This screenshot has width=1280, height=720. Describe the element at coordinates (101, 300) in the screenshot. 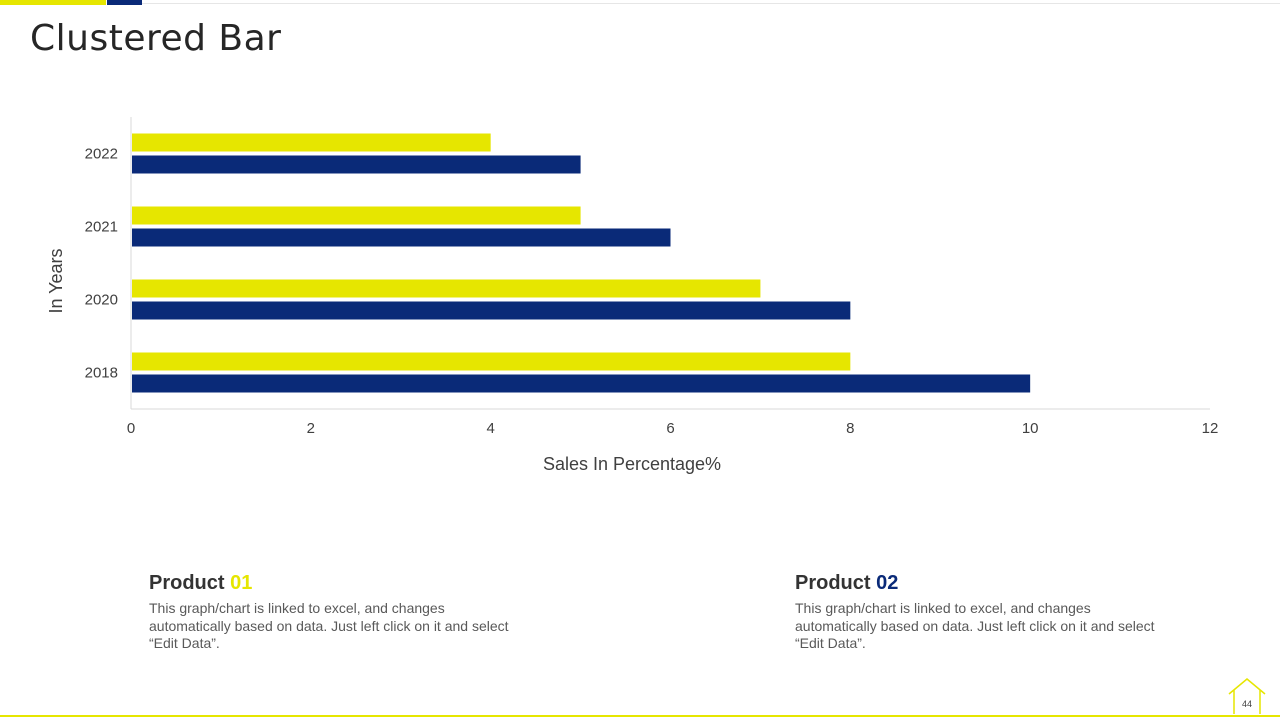

I see `y-tick-label: 2020` at that location.